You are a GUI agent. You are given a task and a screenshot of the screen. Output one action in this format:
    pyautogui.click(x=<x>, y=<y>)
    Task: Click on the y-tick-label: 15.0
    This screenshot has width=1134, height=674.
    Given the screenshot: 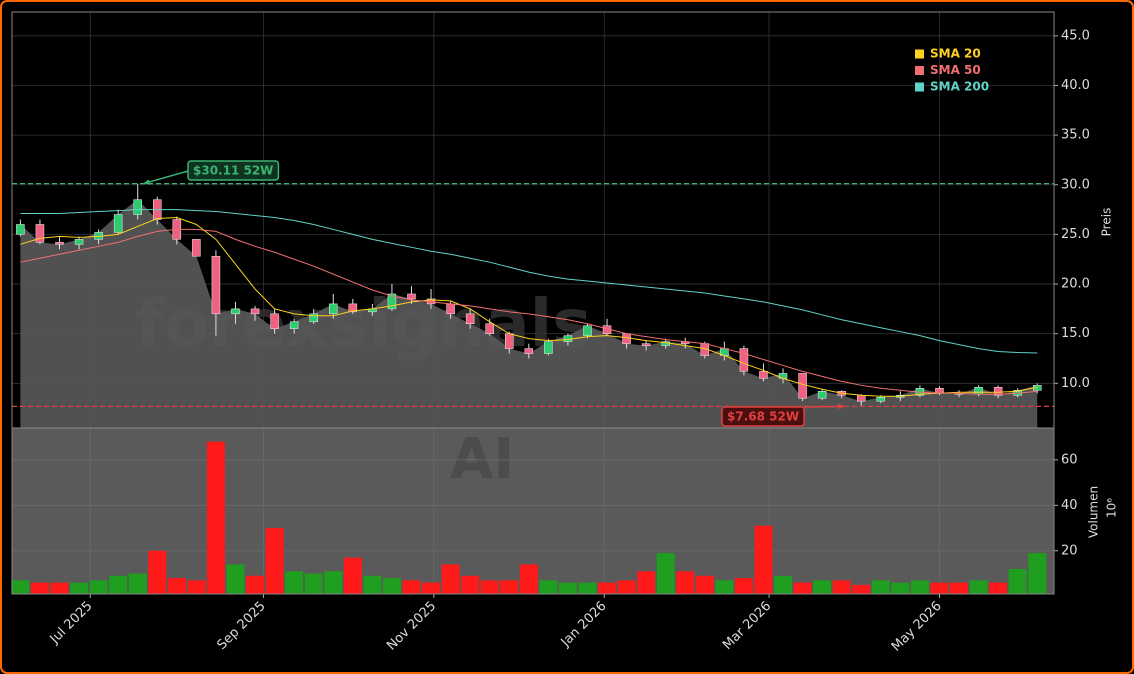 What is the action you would take?
    pyautogui.click(x=1075, y=333)
    